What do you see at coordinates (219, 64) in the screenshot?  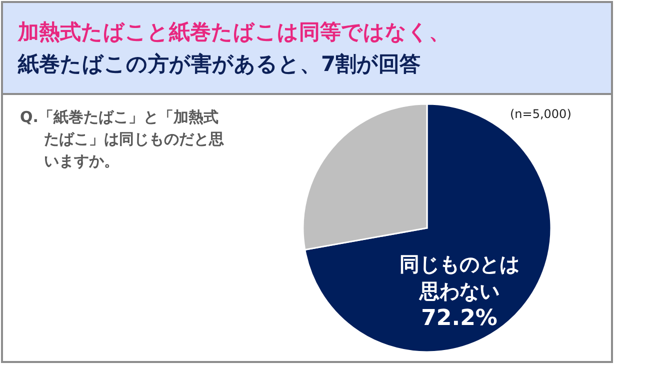 I see `chart-subtitle: 紙巻たばこの方が害があると、7割が回答` at bounding box center [219, 64].